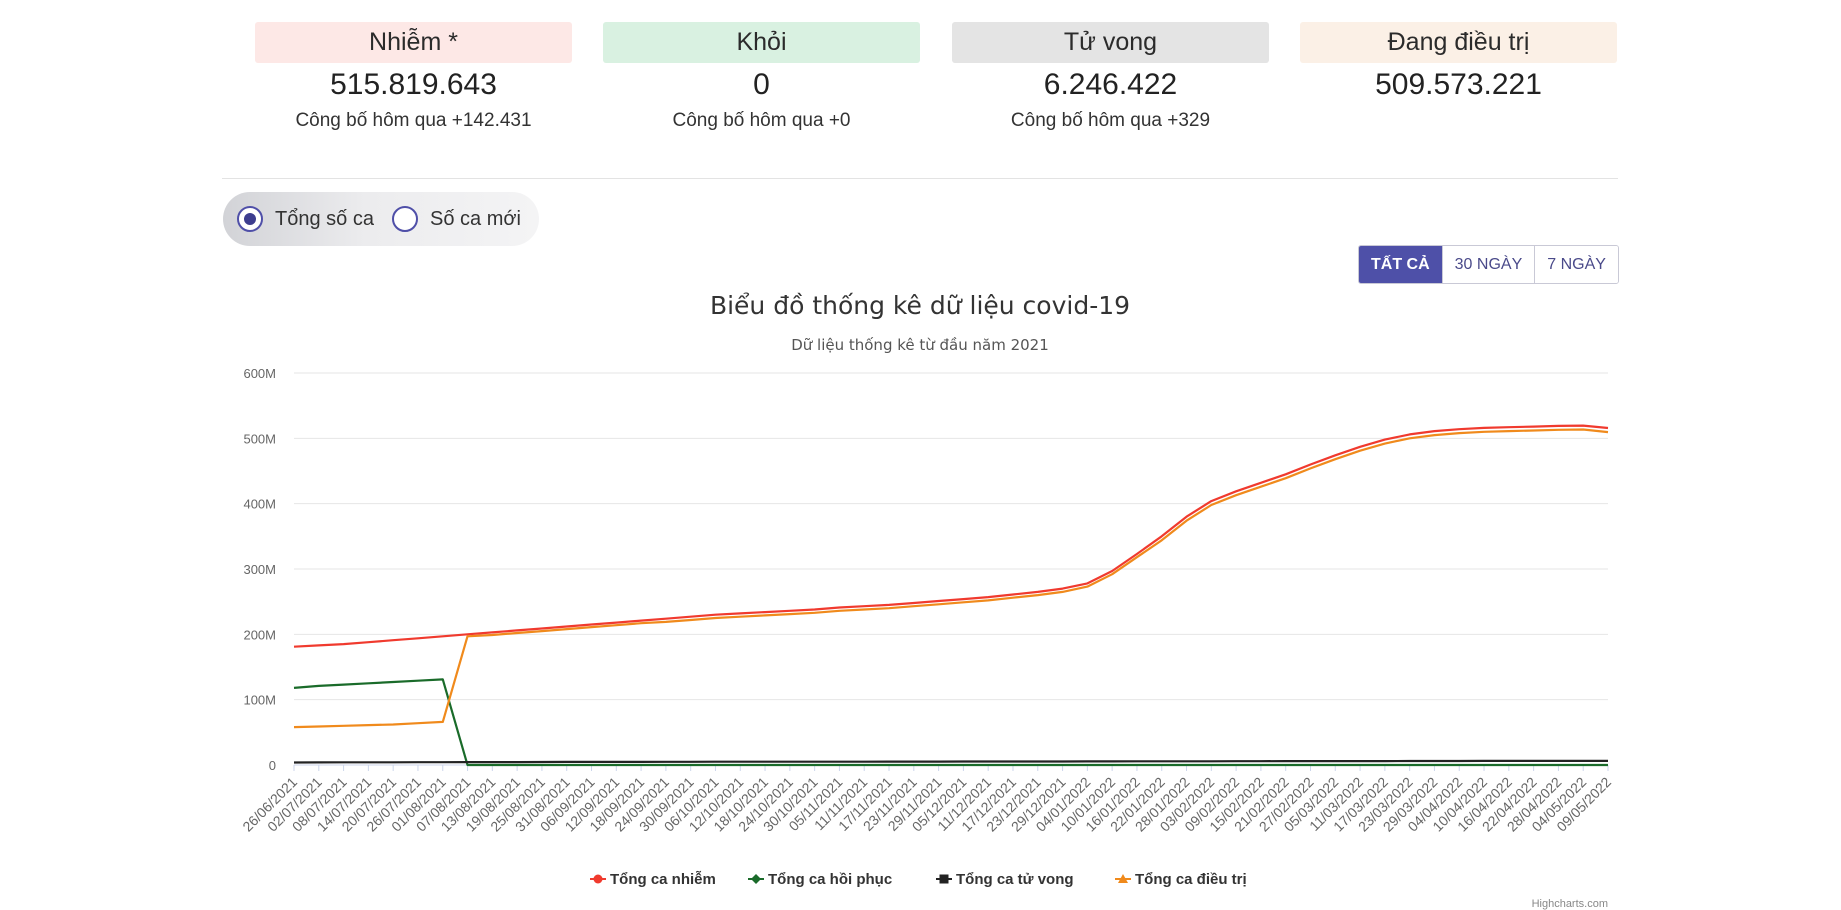 The width and height of the screenshot is (1841, 910). I want to click on y-tick-label: 300M, so click(259, 569).